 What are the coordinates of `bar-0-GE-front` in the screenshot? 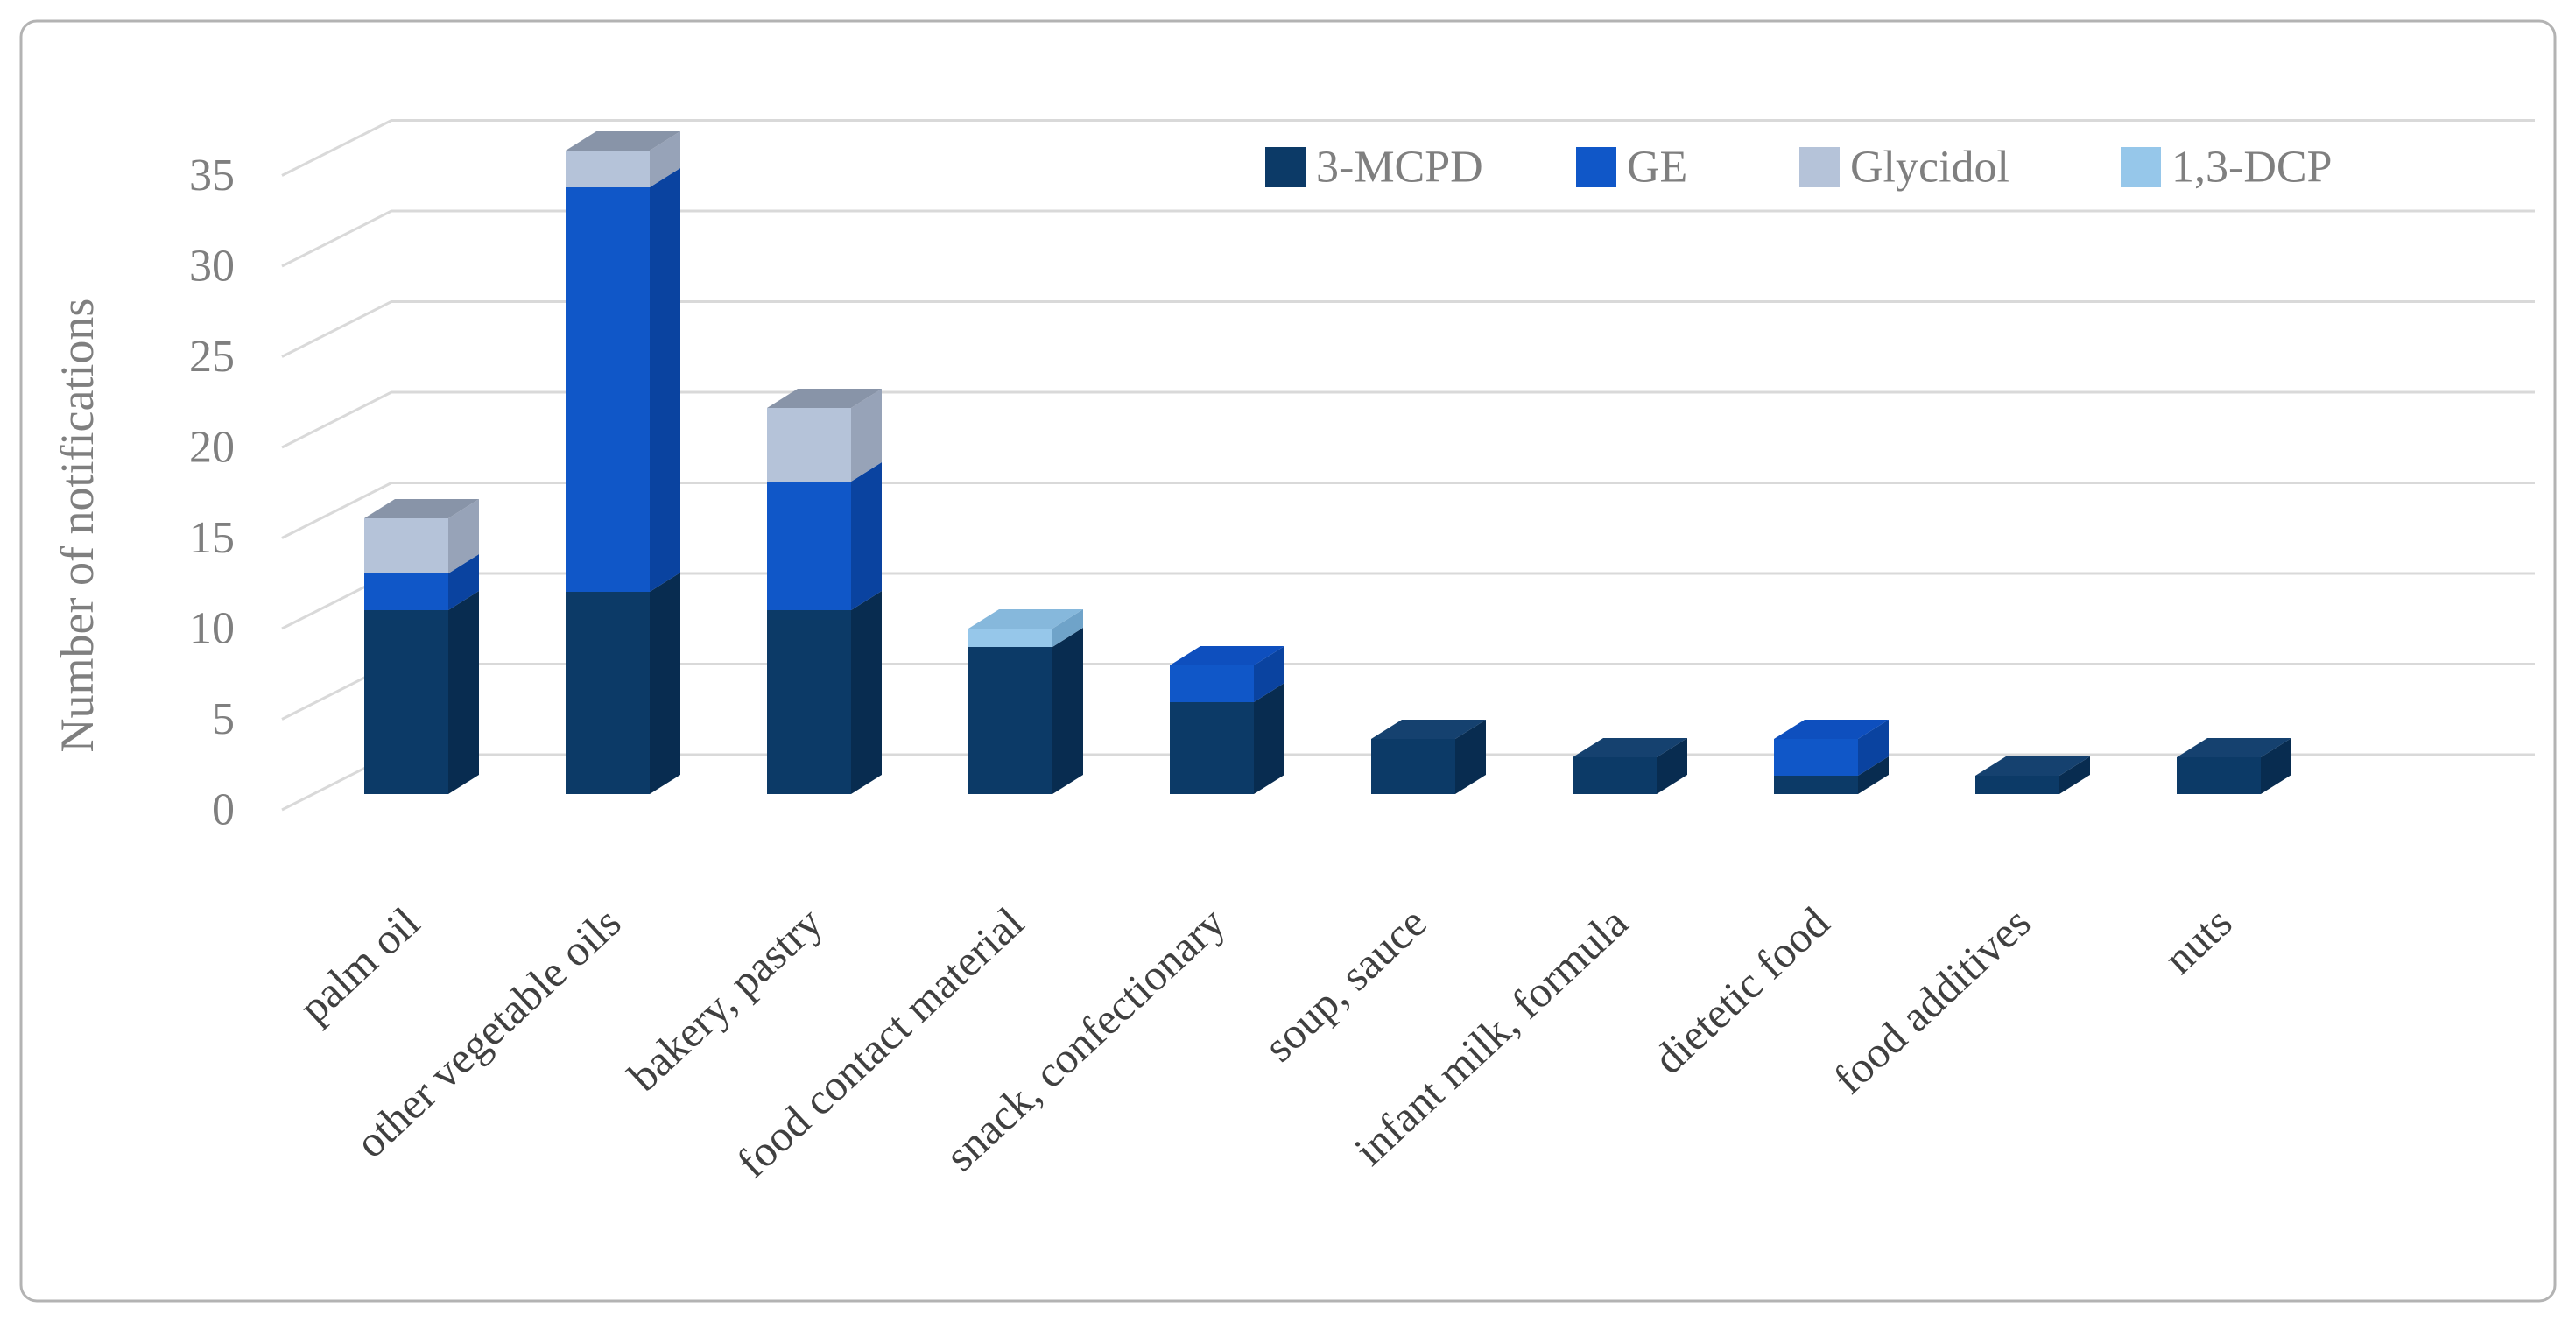 It's located at (406, 591).